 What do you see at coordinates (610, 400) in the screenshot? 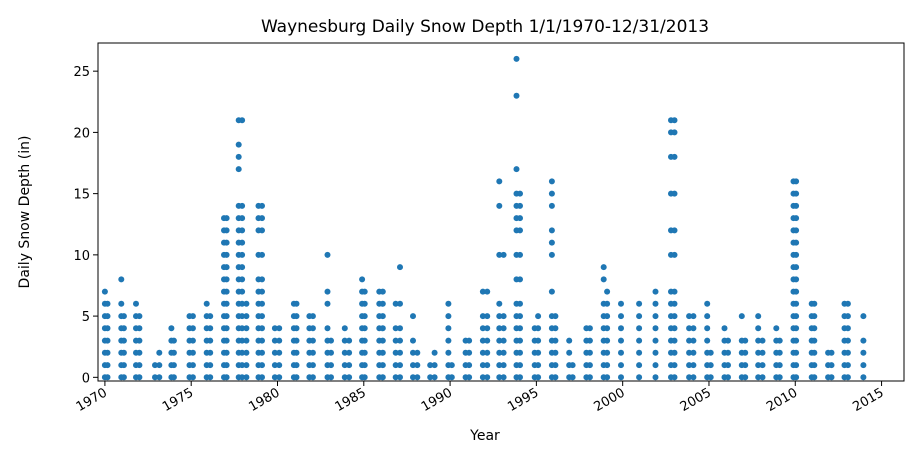
I see `x-tick-label: 2000` at bounding box center [610, 400].